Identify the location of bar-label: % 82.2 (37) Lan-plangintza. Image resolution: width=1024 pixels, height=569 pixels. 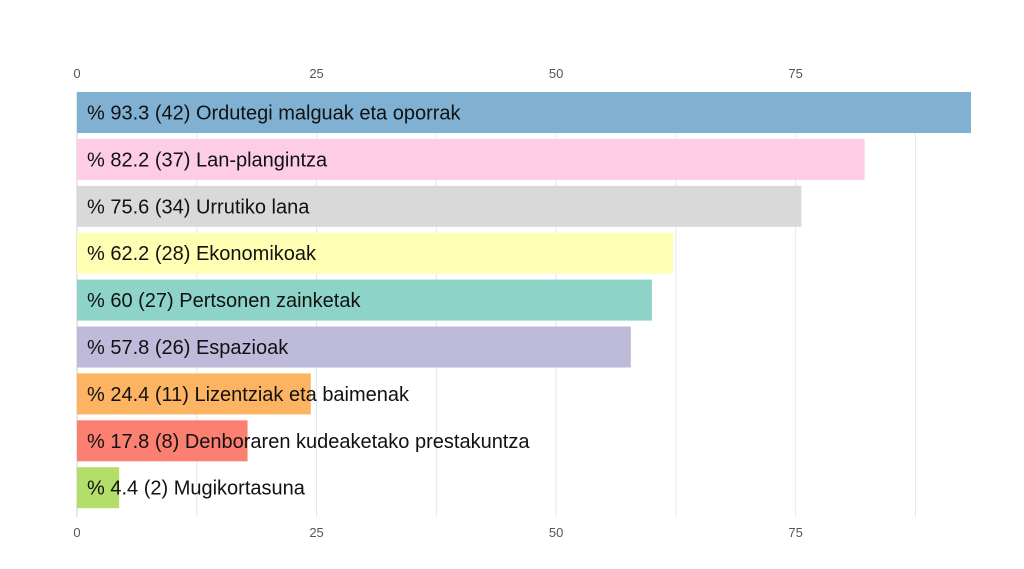
(207, 160).